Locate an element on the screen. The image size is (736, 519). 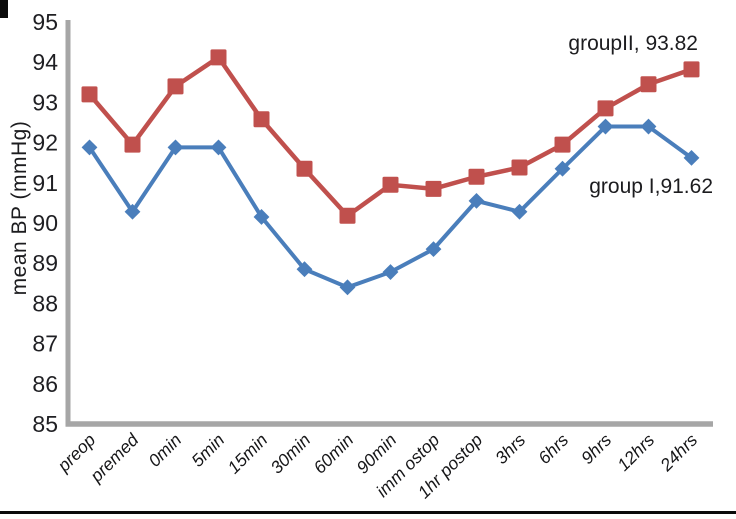
y-tick-label: 93 is located at coordinates (45, 102).